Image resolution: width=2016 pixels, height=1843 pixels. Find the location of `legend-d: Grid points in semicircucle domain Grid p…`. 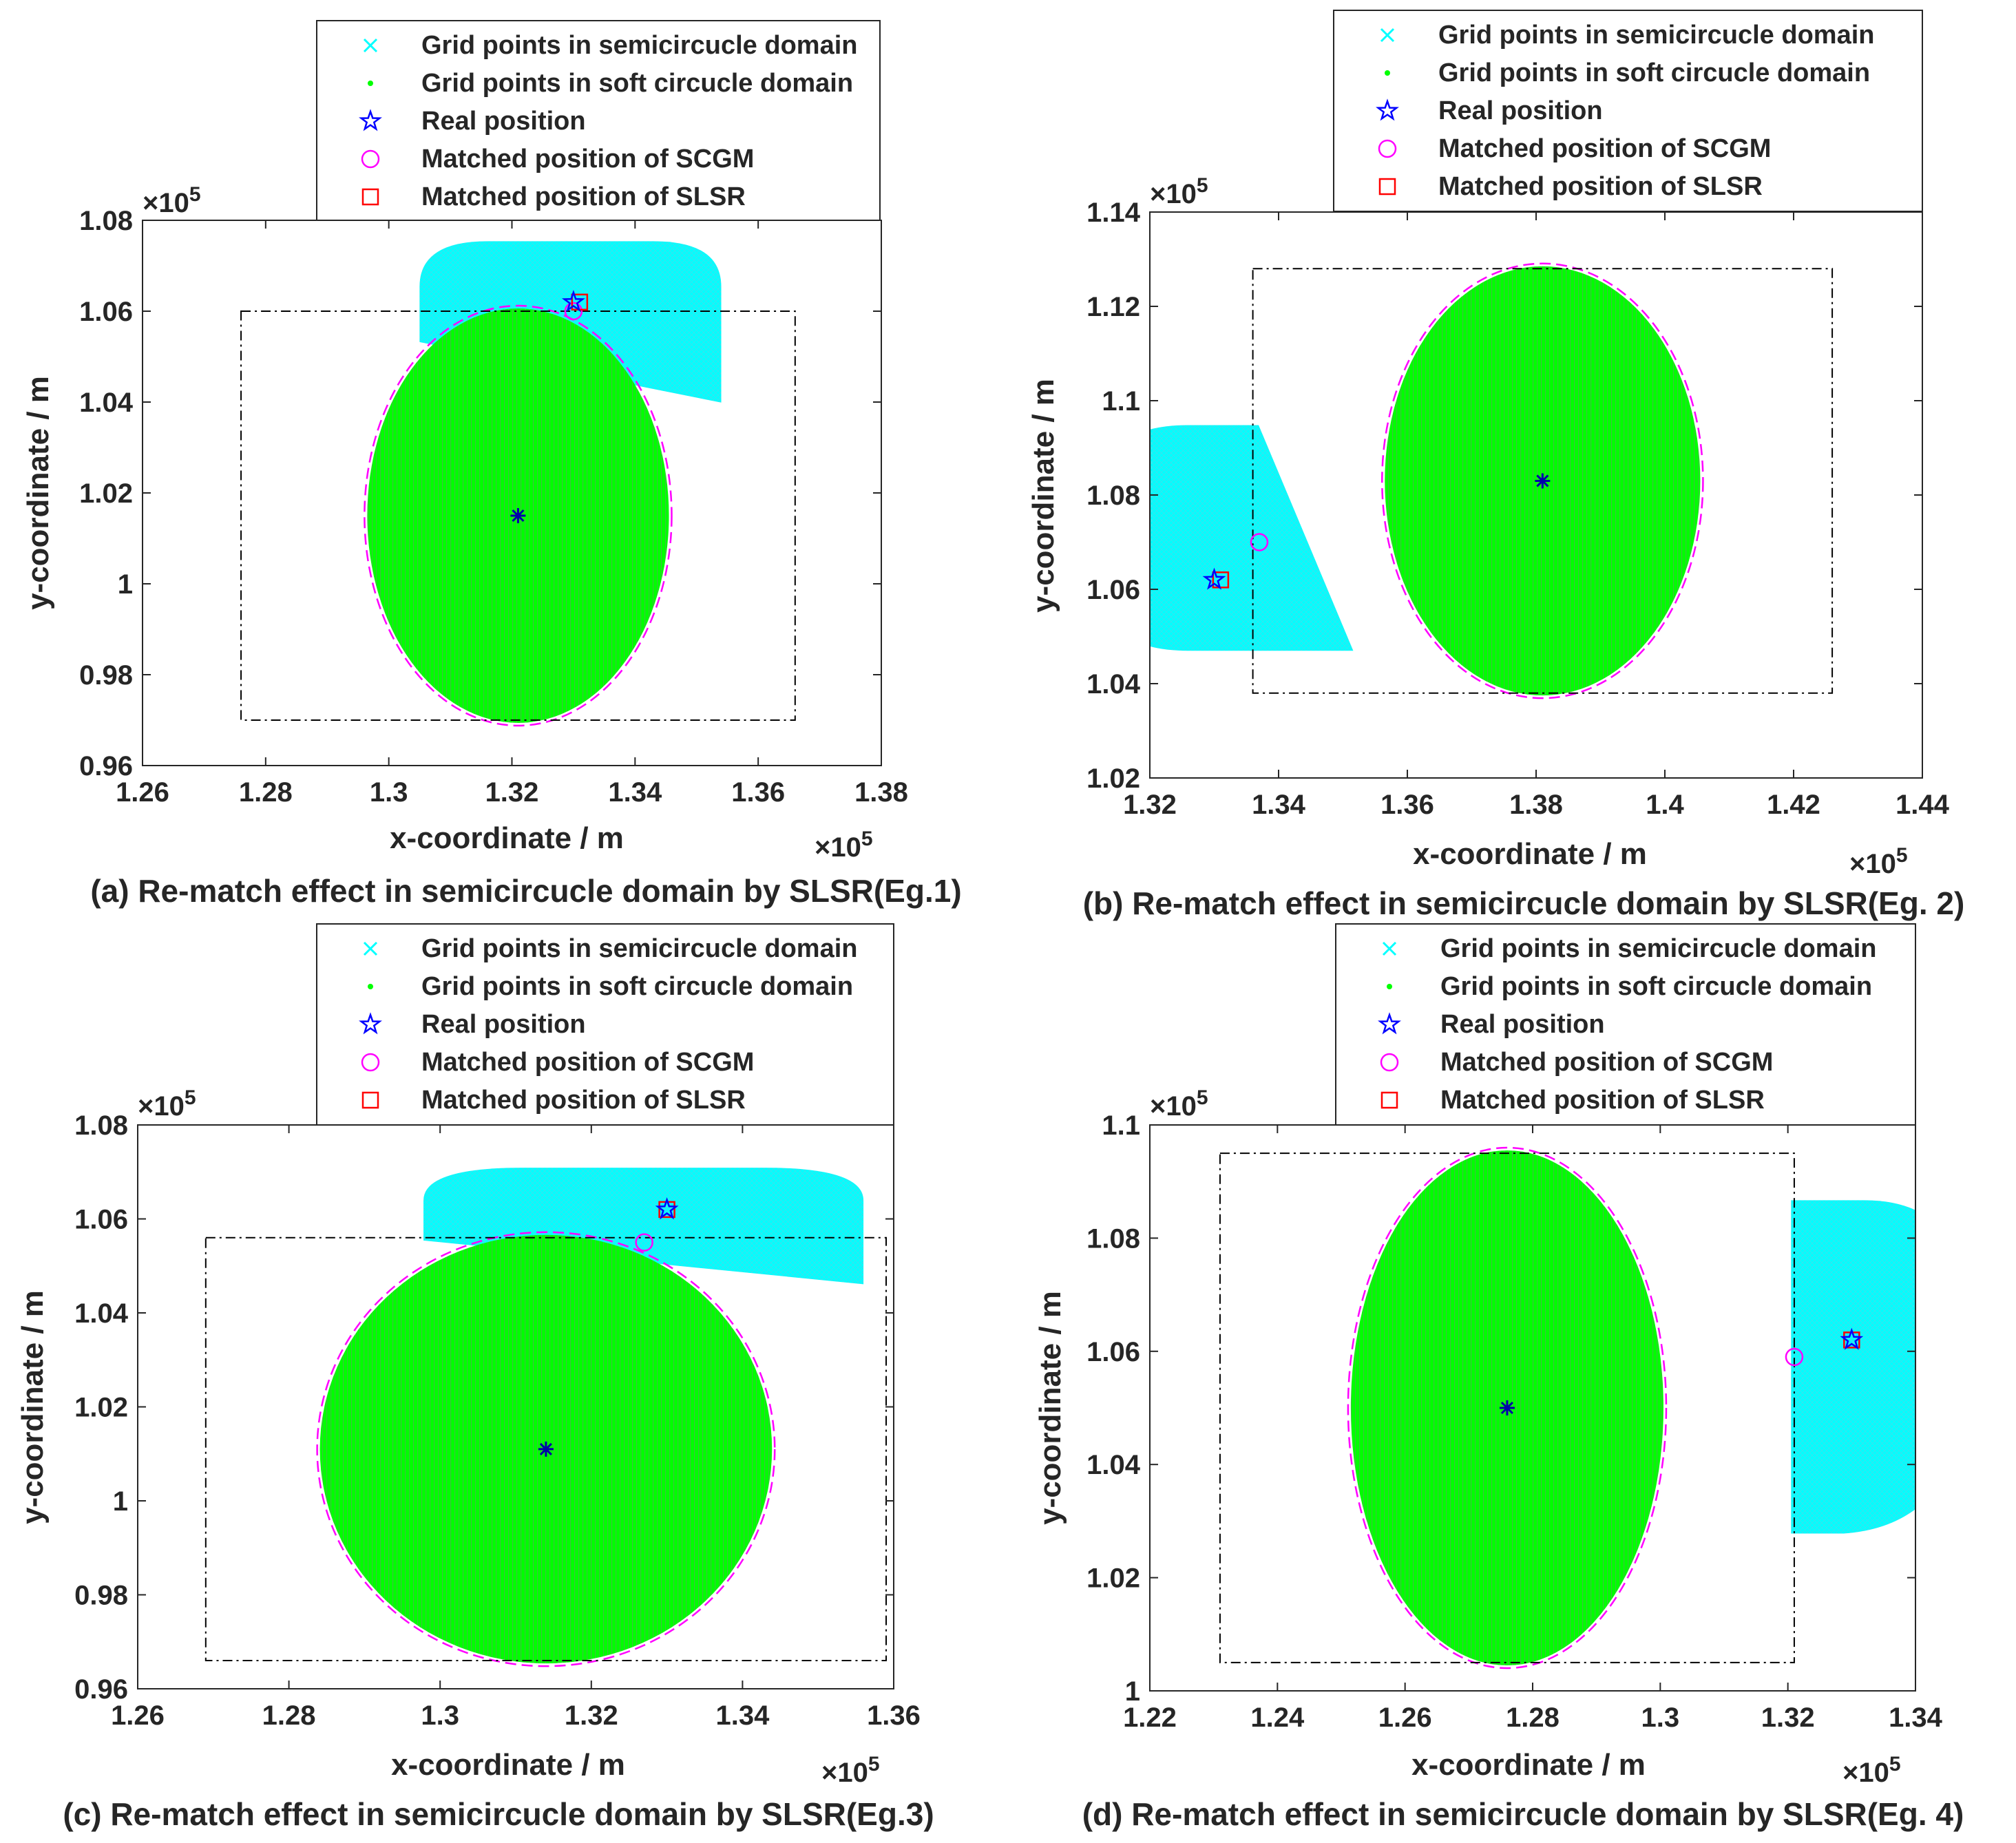

legend-d: Grid points in semicircucle domain Grid p… is located at coordinates (1625, 1024).